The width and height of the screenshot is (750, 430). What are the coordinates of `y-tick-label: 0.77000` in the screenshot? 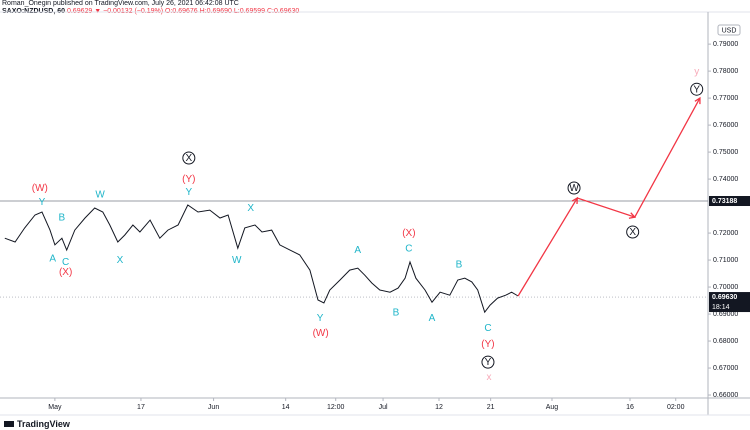 It's located at (725, 98).